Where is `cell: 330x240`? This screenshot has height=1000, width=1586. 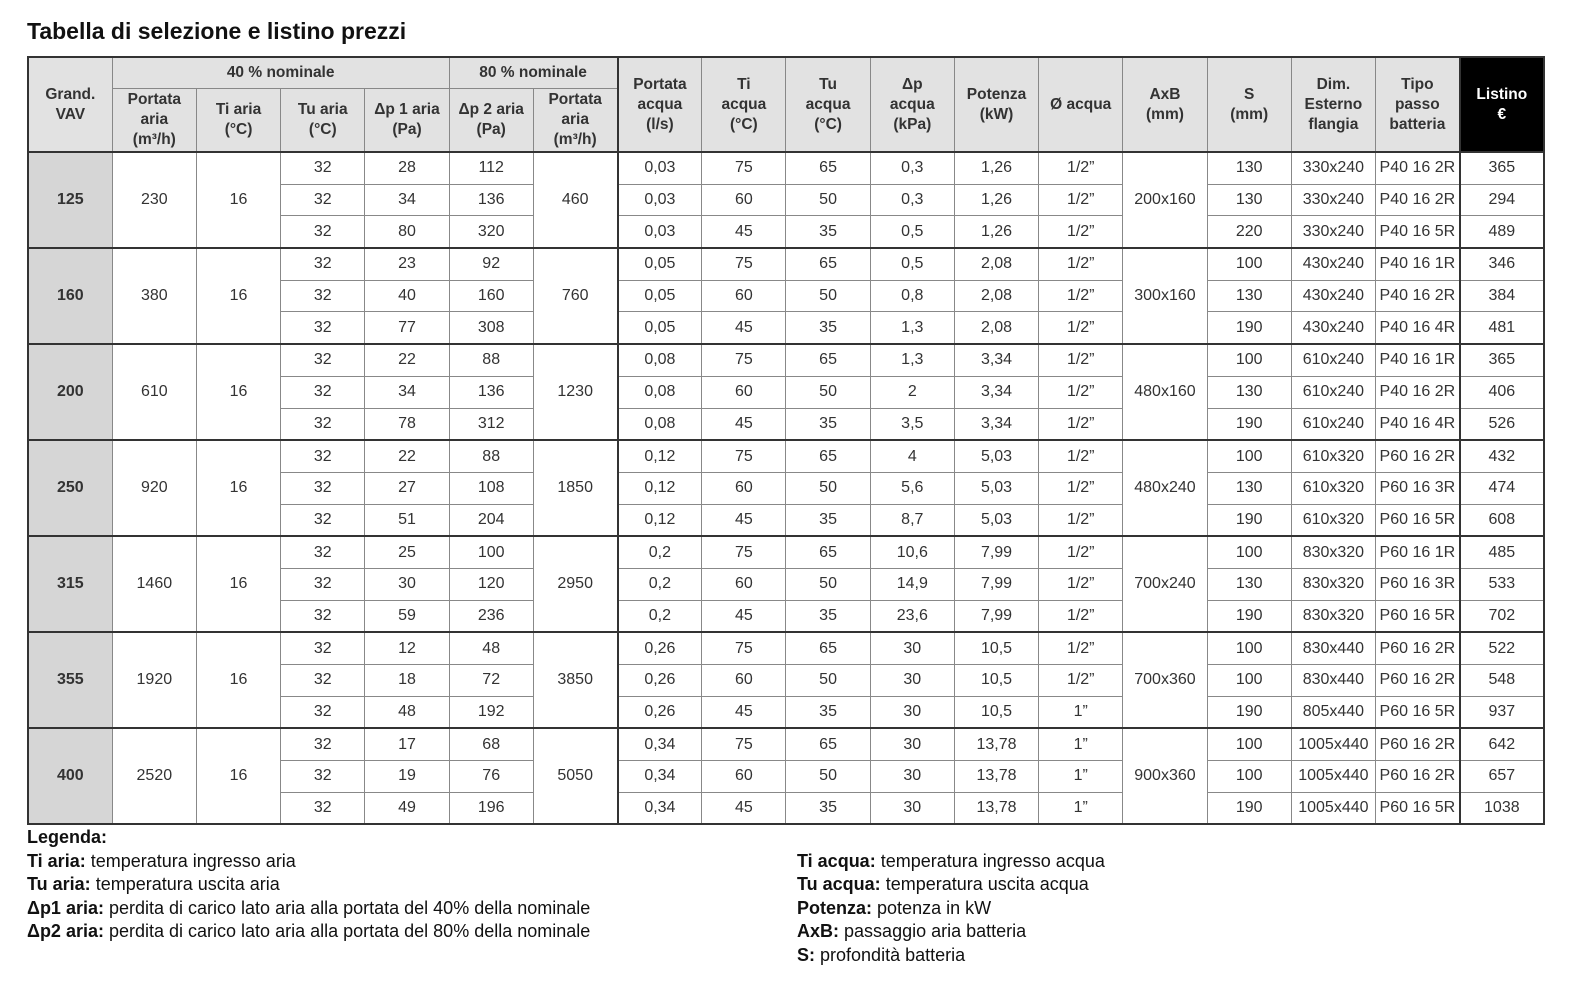 cell: 330x240 is located at coordinates (1333, 200).